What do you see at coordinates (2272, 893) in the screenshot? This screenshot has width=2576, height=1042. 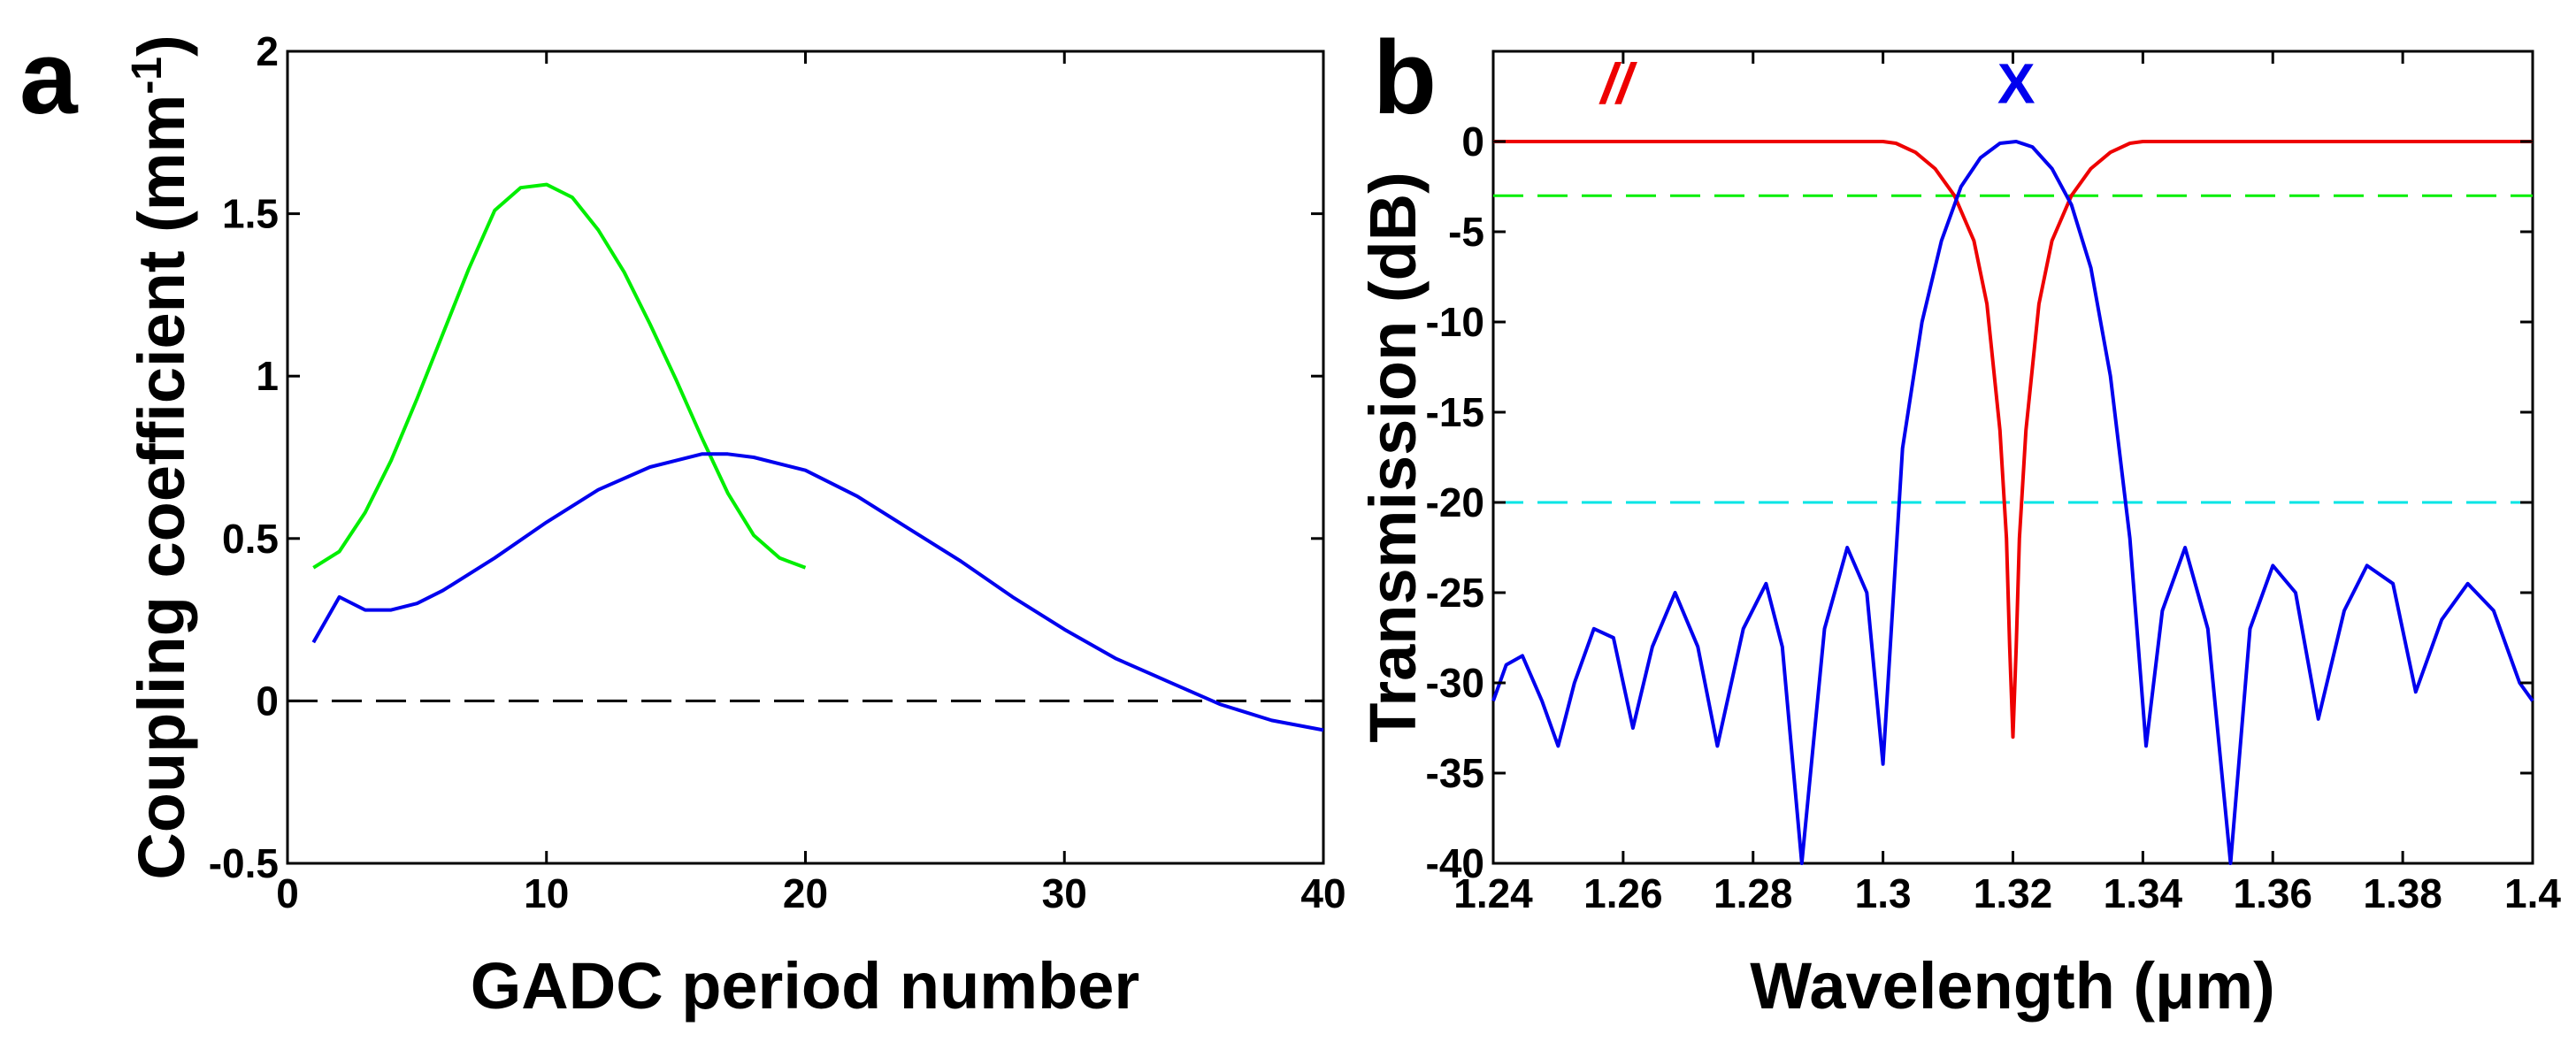 I see `x-tick-label: 1.36` at bounding box center [2272, 893].